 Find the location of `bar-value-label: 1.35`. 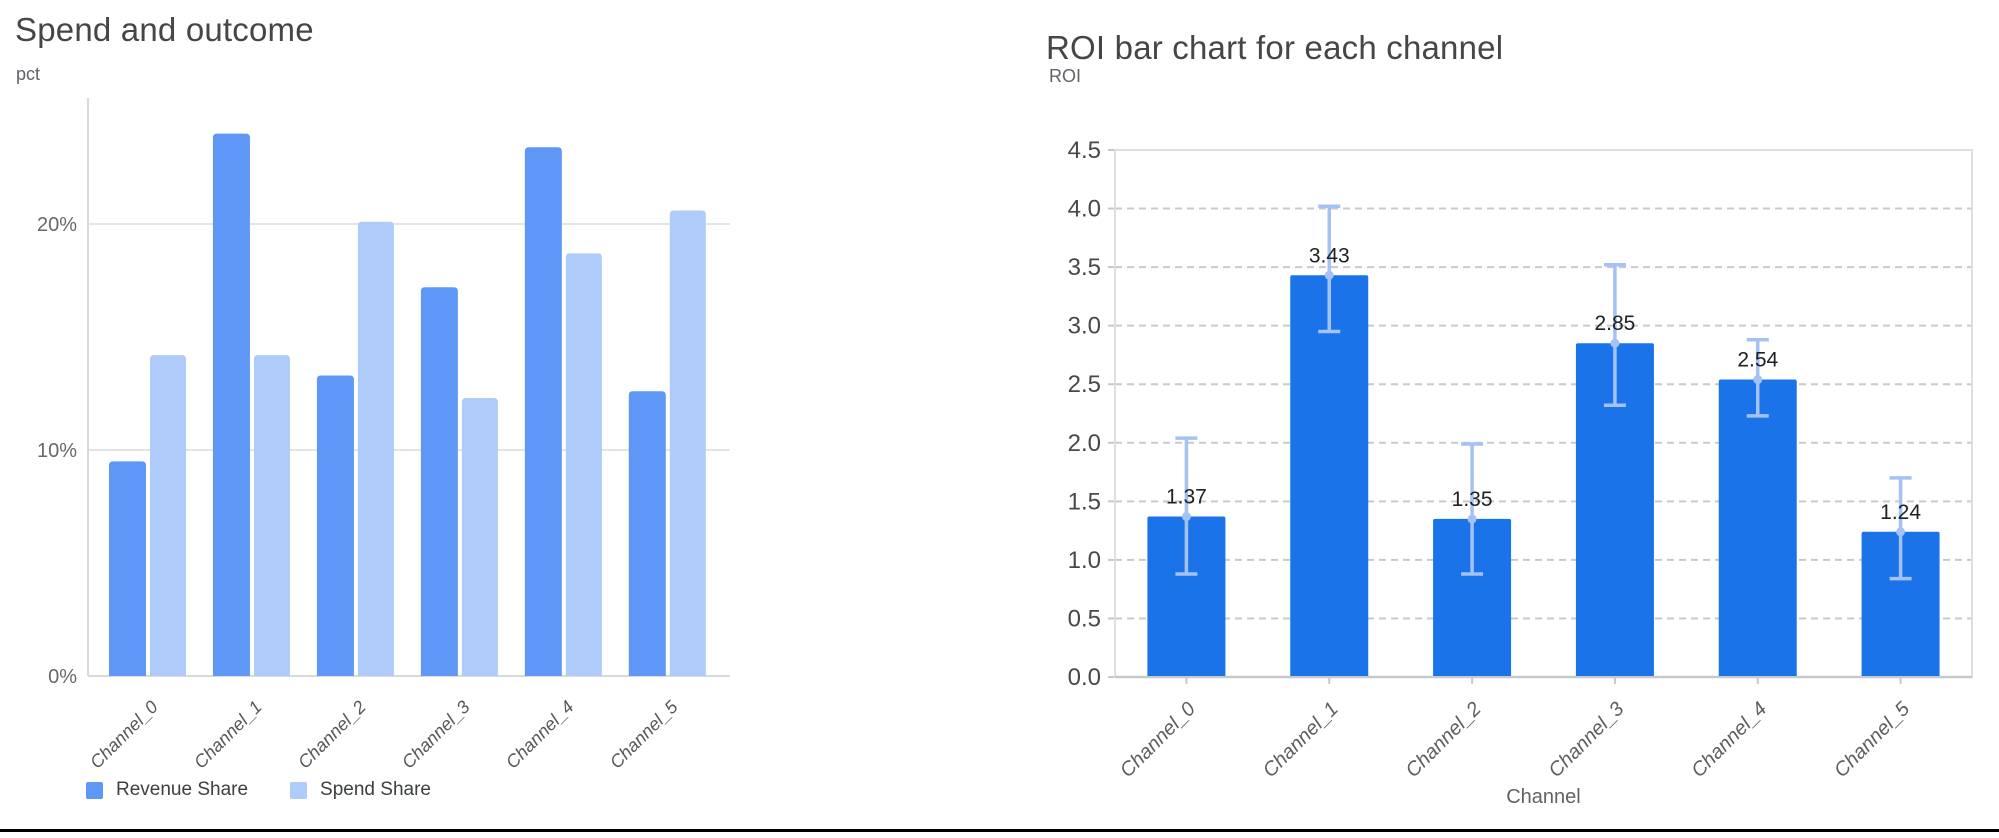

bar-value-label: 1.35 is located at coordinates (1472, 499).